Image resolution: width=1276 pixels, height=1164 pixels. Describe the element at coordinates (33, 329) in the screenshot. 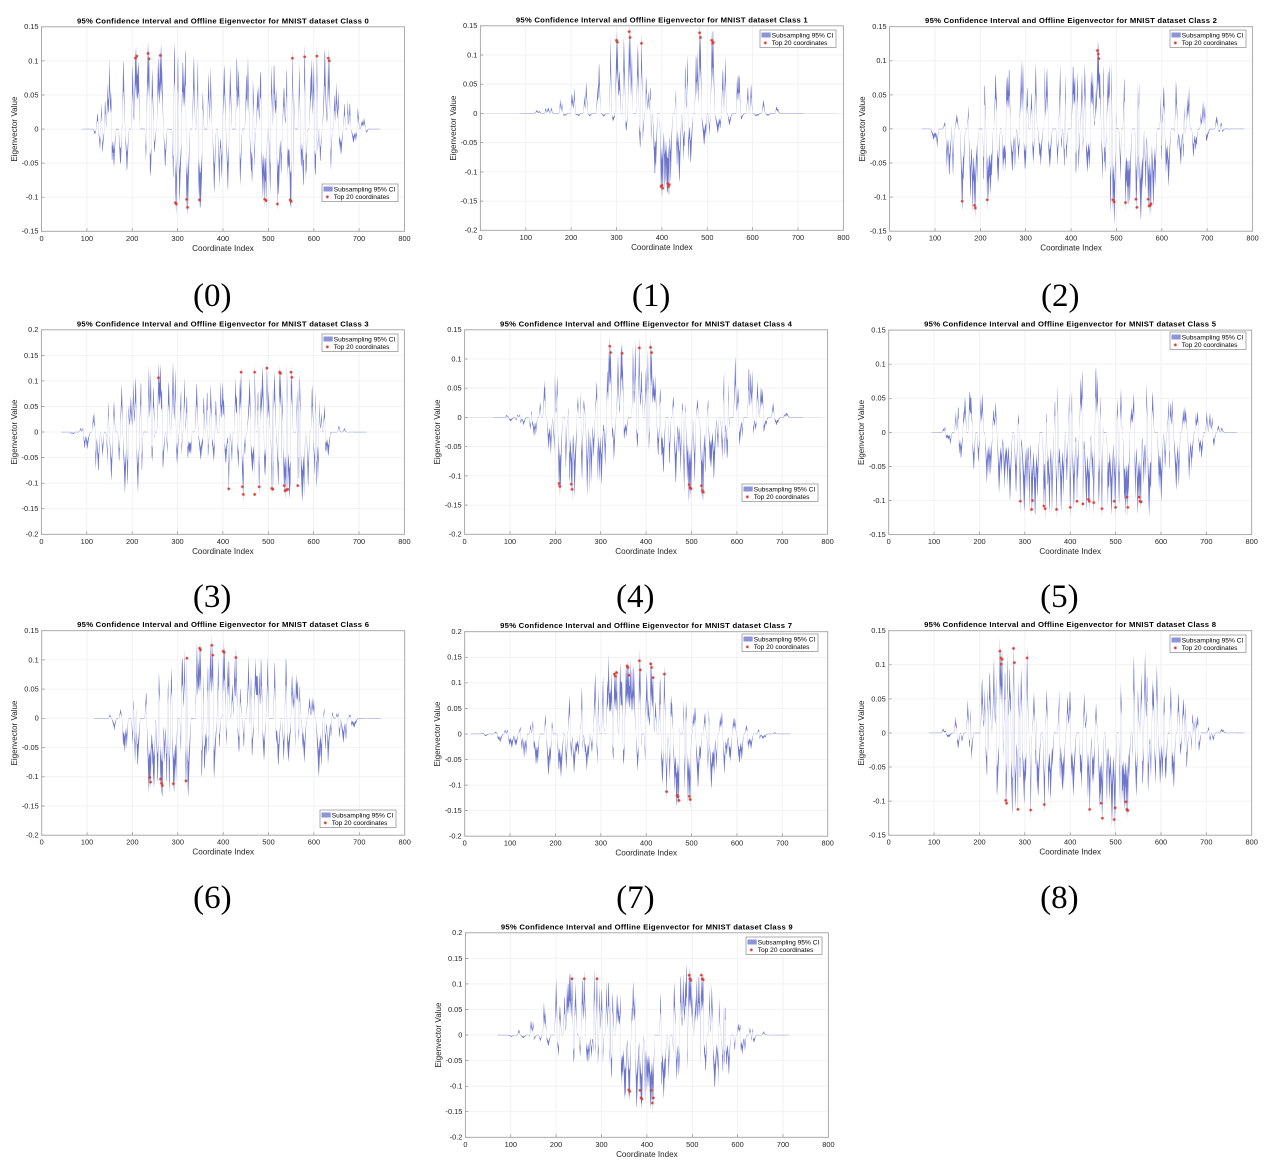

I see `svg-text: 0.2` at that location.